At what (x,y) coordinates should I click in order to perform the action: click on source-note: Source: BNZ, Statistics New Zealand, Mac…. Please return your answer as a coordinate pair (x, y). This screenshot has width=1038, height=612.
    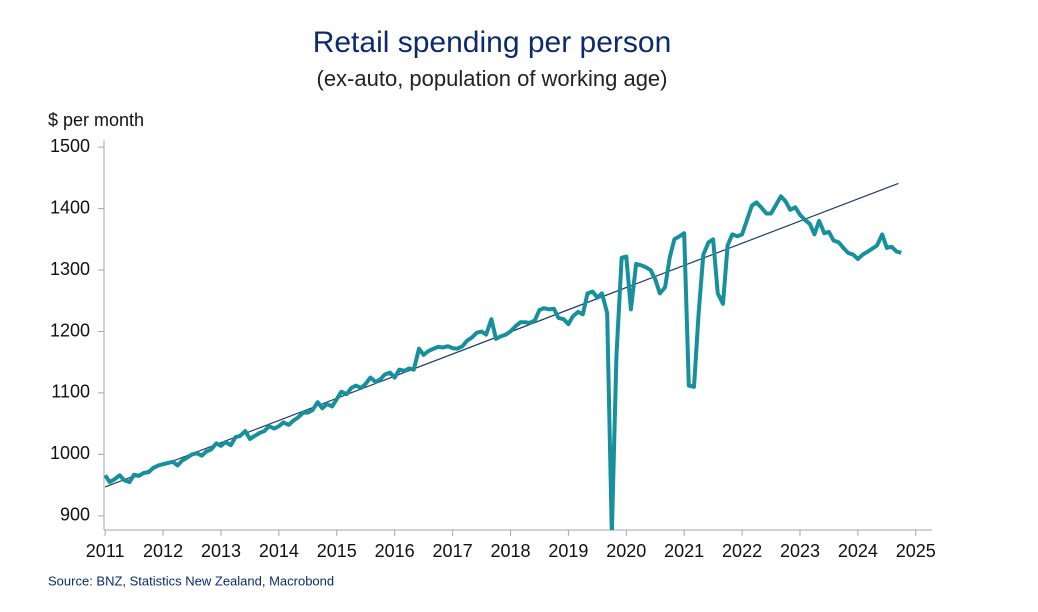
    Looking at the image, I should click on (191, 580).